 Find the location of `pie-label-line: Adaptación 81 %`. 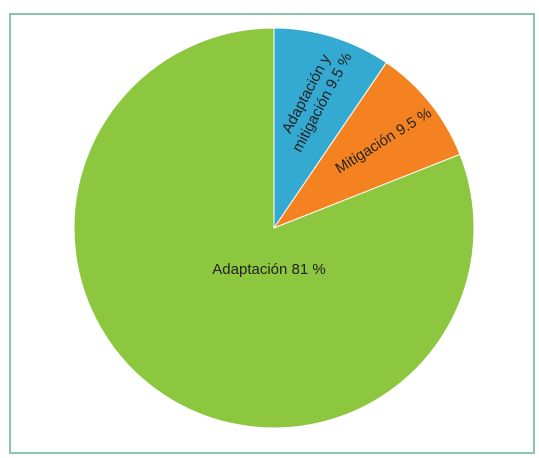

pie-label-line: Adaptación 81 % is located at coordinates (268, 269).